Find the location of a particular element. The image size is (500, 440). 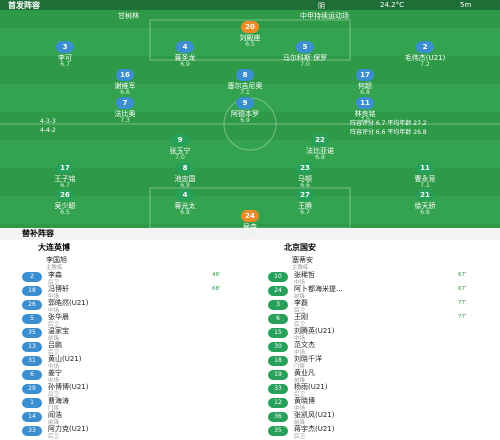

sub-name: 范文杰 is located at coordinates (304, 345).